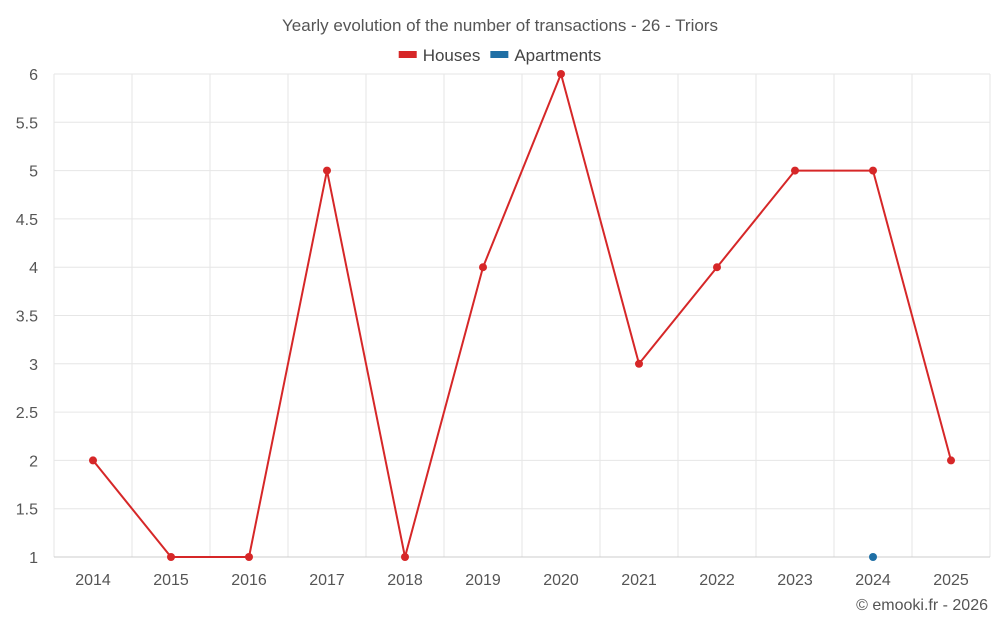  I want to click on legend-swatch-houses, so click(407, 54).